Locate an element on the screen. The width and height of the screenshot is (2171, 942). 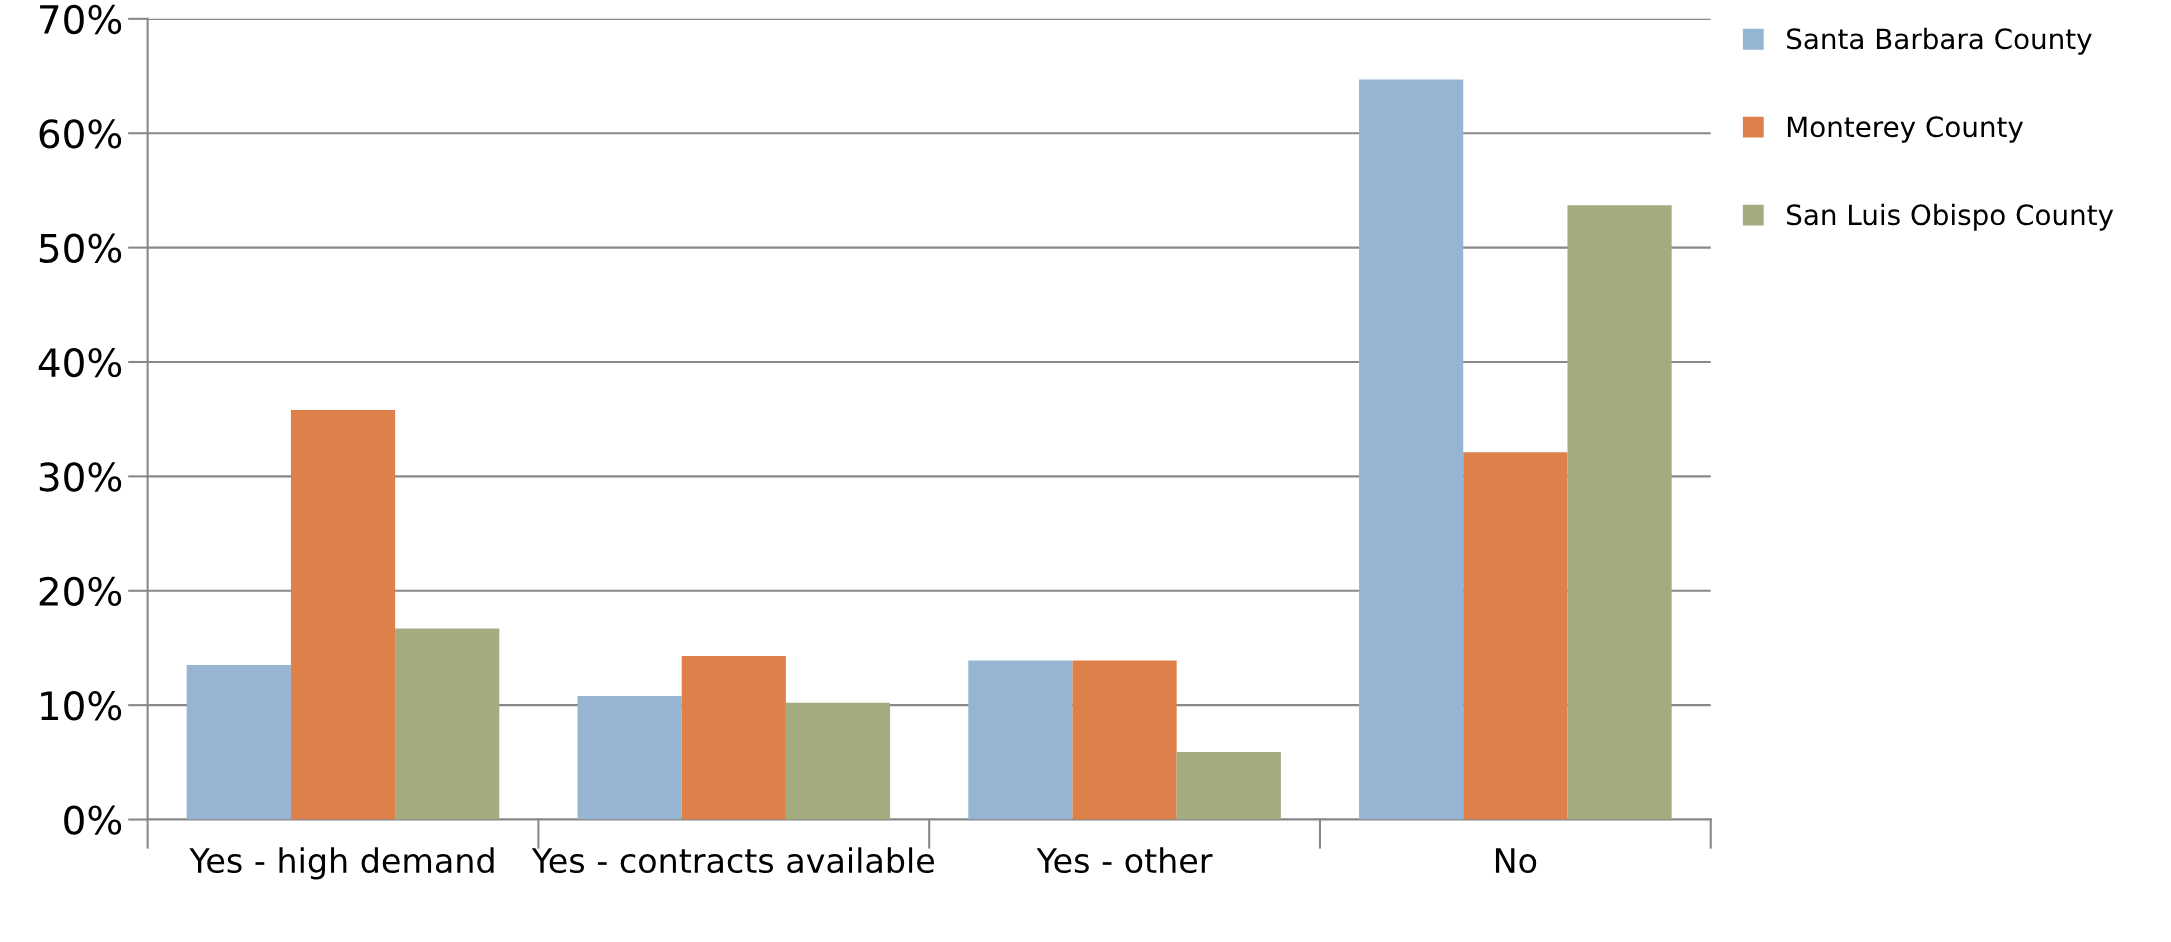
y-tick-label: 30% is located at coordinates (80, 477).